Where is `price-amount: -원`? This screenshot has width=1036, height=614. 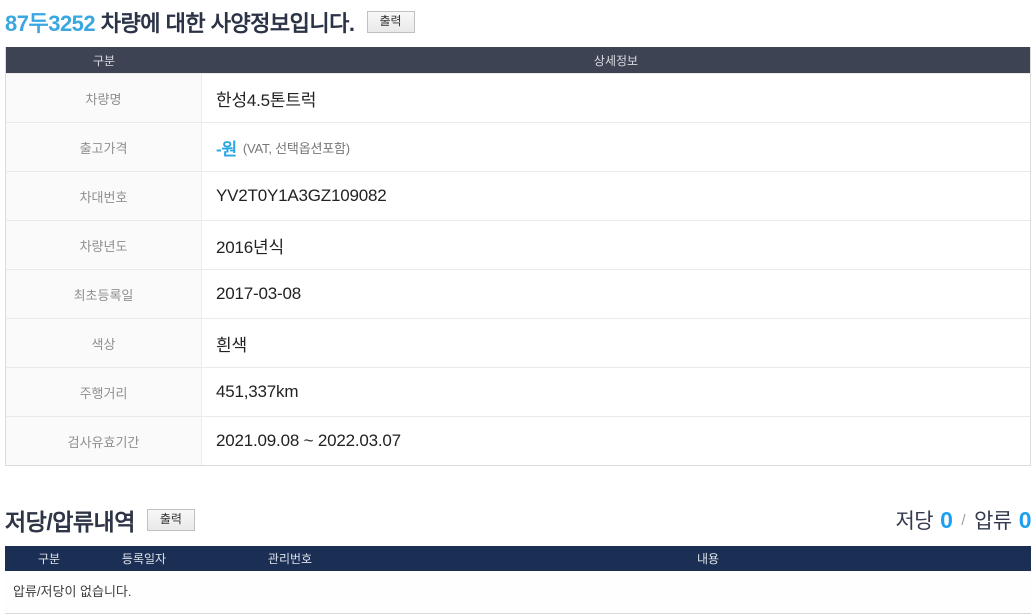 price-amount: -원 is located at coordinates (226, 149).